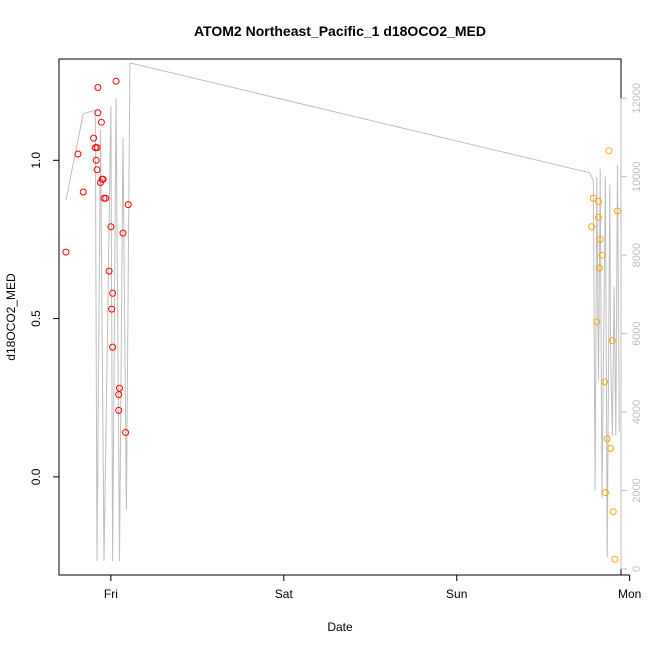 This screenshot has height=650, width=650. What do you see at coordinates (340, 31) in the screenshot?
I see `chart-title: ATOM2 Northeast_Pacific_1 d18OCO2_MED` at bounding box center [340, 31].